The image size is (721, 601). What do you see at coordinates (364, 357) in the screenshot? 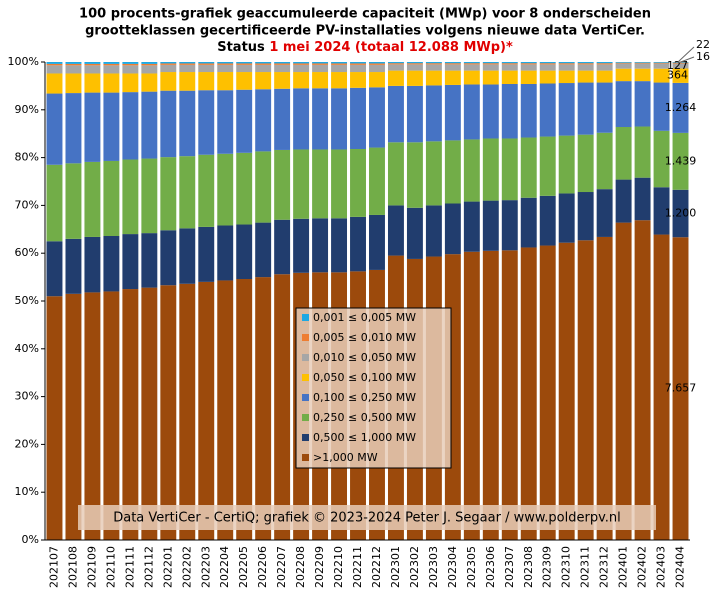
I see `legend-label: 0,010 ≤ 0,050 MW` at bounding box center [364, 357].